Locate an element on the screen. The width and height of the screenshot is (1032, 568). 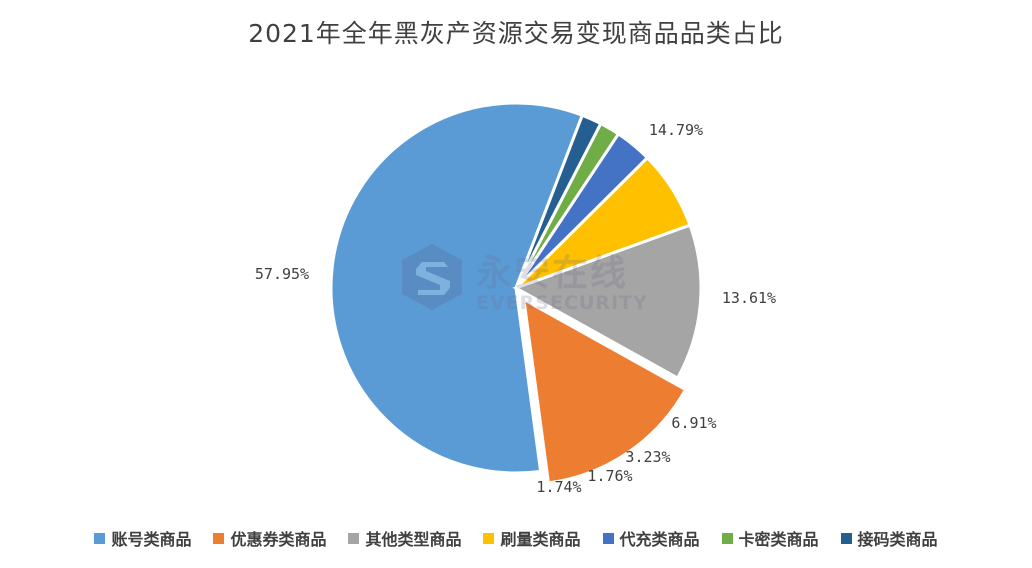
legend-label: 卡密类商品 is located at coordinates (778, 539).